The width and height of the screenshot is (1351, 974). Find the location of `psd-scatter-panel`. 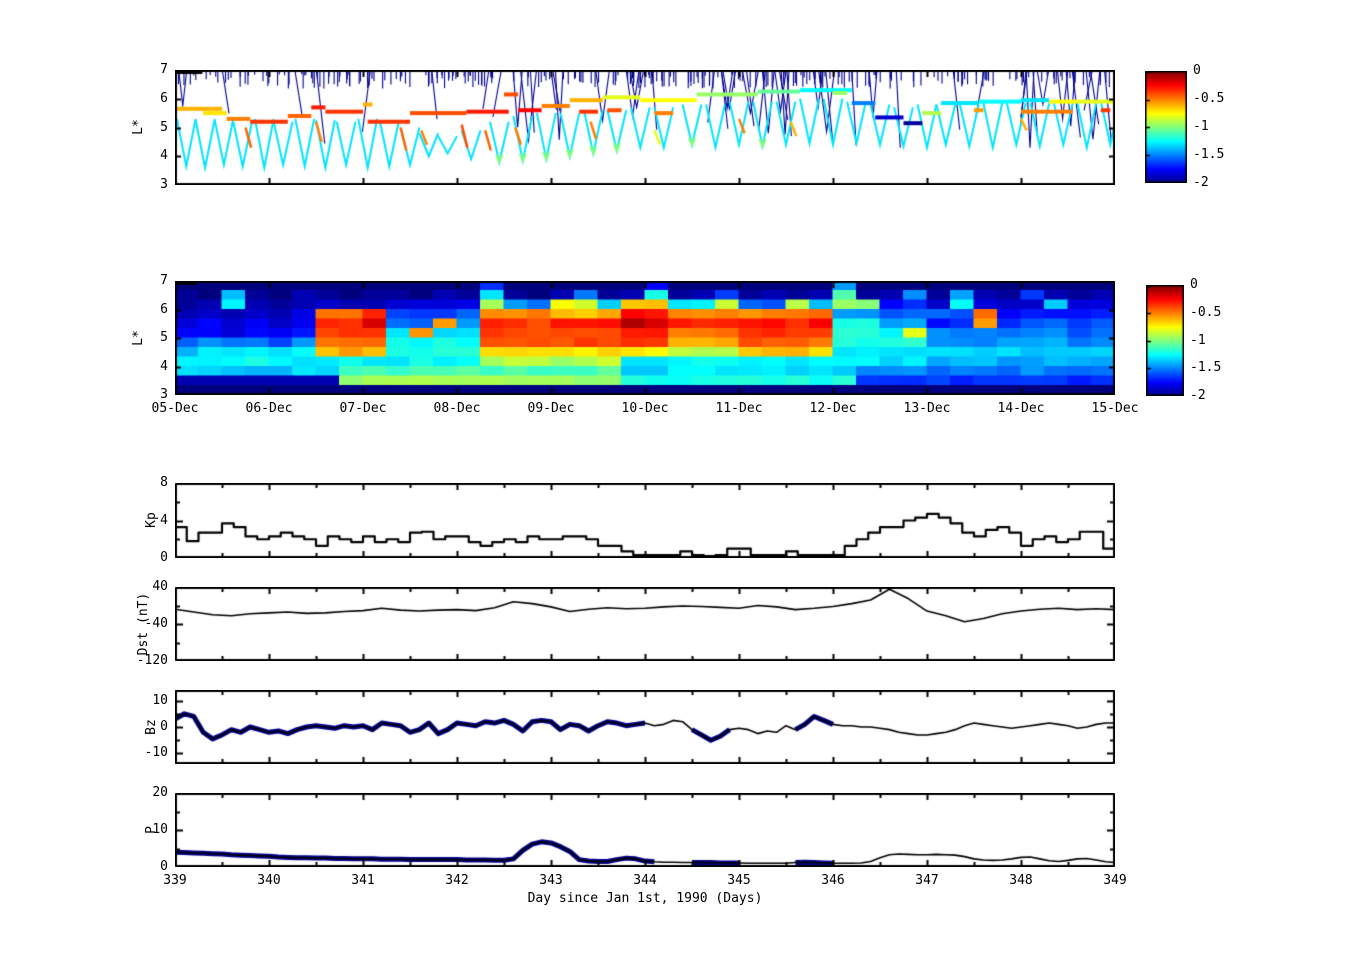

psd-scatter-panel is located at coordinates (645, 127).